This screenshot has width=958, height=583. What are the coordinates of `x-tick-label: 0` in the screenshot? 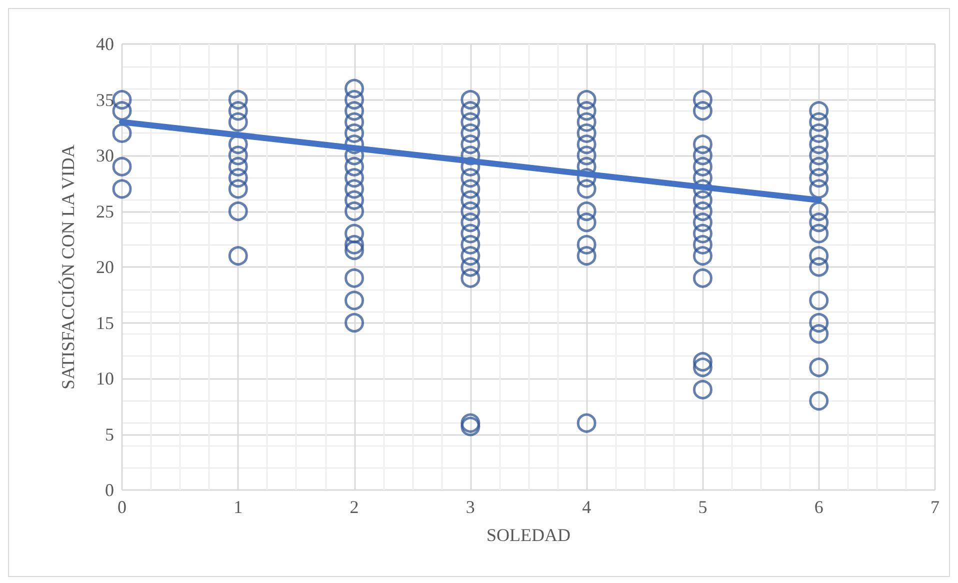 It's located at (122, 507).